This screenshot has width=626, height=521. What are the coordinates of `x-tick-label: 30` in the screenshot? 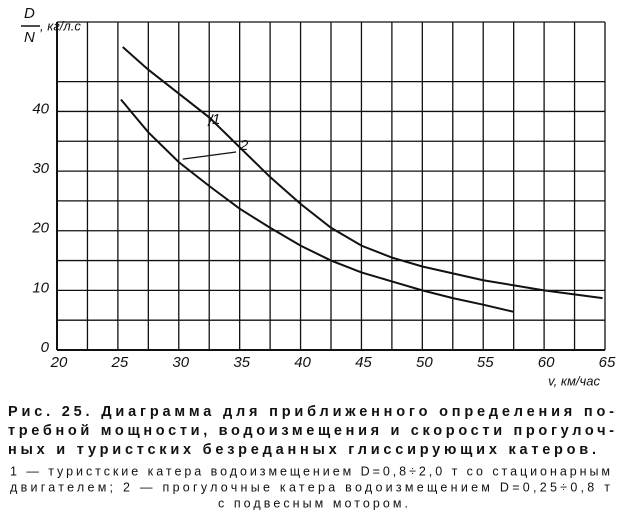 It's located at (180, 362).